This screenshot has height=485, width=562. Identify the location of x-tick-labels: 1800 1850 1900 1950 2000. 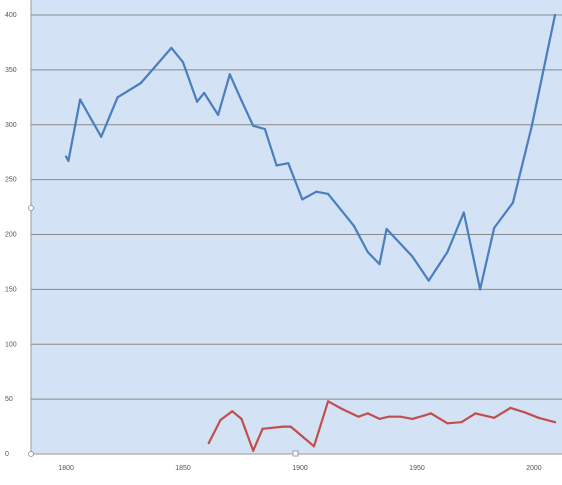
(300, 468).